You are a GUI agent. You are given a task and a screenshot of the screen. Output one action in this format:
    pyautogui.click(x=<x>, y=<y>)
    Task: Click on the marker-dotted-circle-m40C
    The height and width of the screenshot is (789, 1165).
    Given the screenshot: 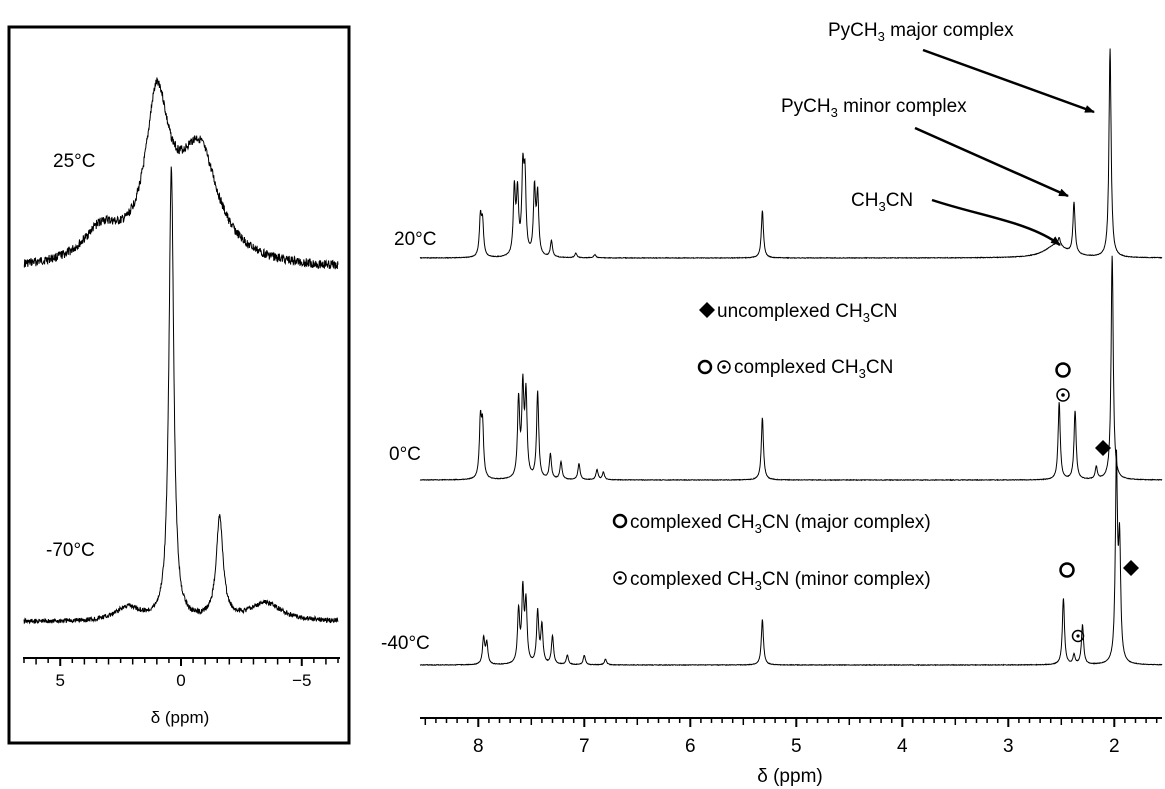 What is the action you would take?
    pyautogui.click(x=1078, y=636)
    